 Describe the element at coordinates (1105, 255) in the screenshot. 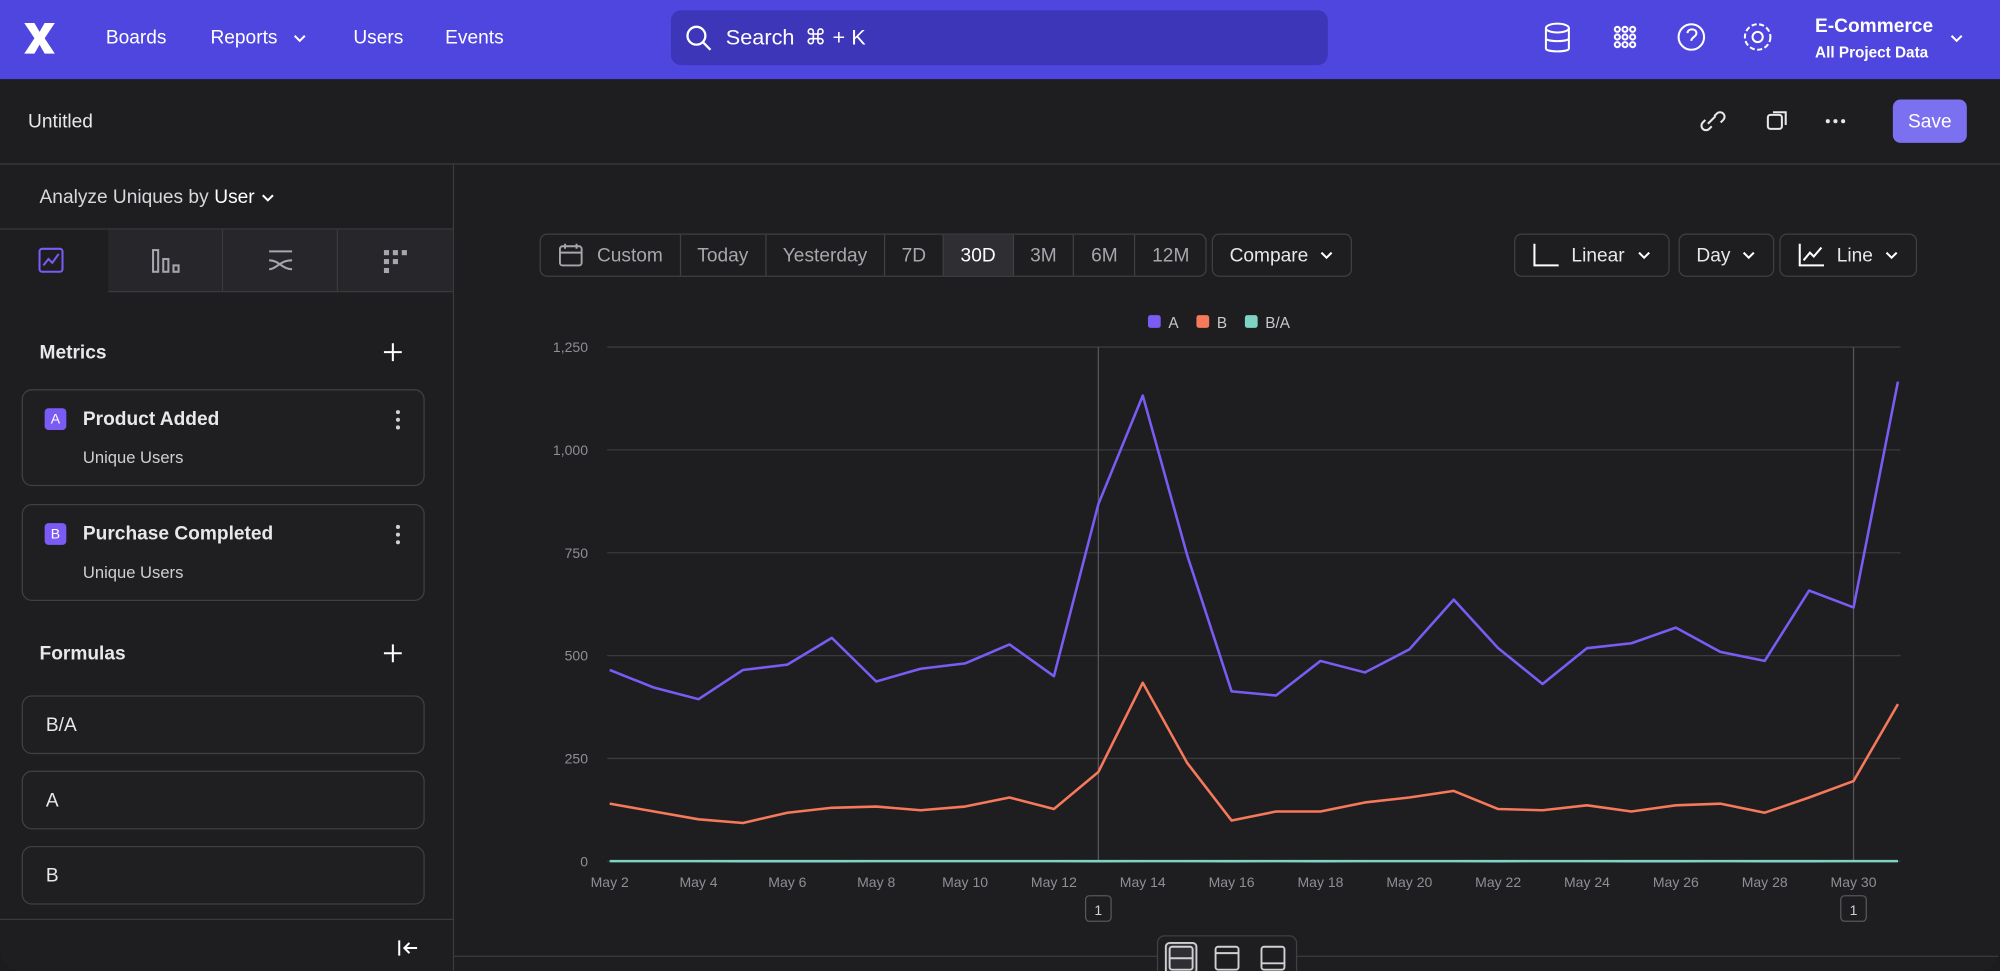

I see `range-button: 6M` at that location.